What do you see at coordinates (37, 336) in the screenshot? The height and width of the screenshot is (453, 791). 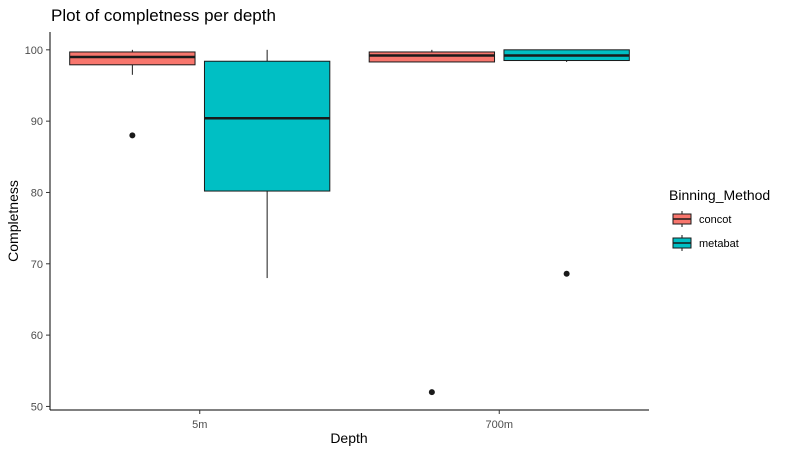 I see `y-tick-label: 60` at bounding box center [37, 336].